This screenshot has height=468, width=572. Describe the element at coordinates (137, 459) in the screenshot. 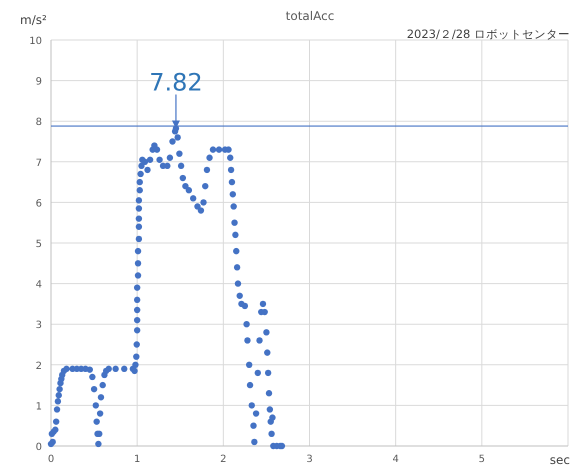

I see `x-tick-label: 1` at that location.